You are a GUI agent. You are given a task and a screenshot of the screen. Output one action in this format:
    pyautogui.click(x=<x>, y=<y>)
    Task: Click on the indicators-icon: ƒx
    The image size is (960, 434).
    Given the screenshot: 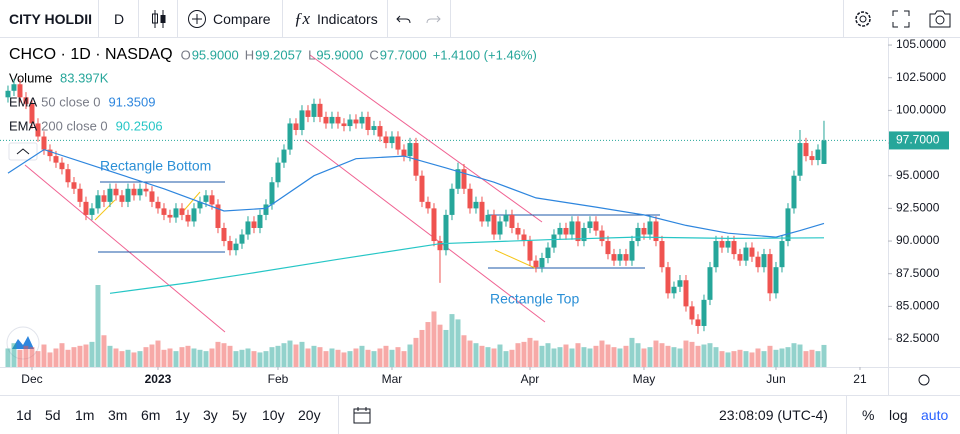 What is the action you would take?
    pyautogui.click(x=302, y=18)
    